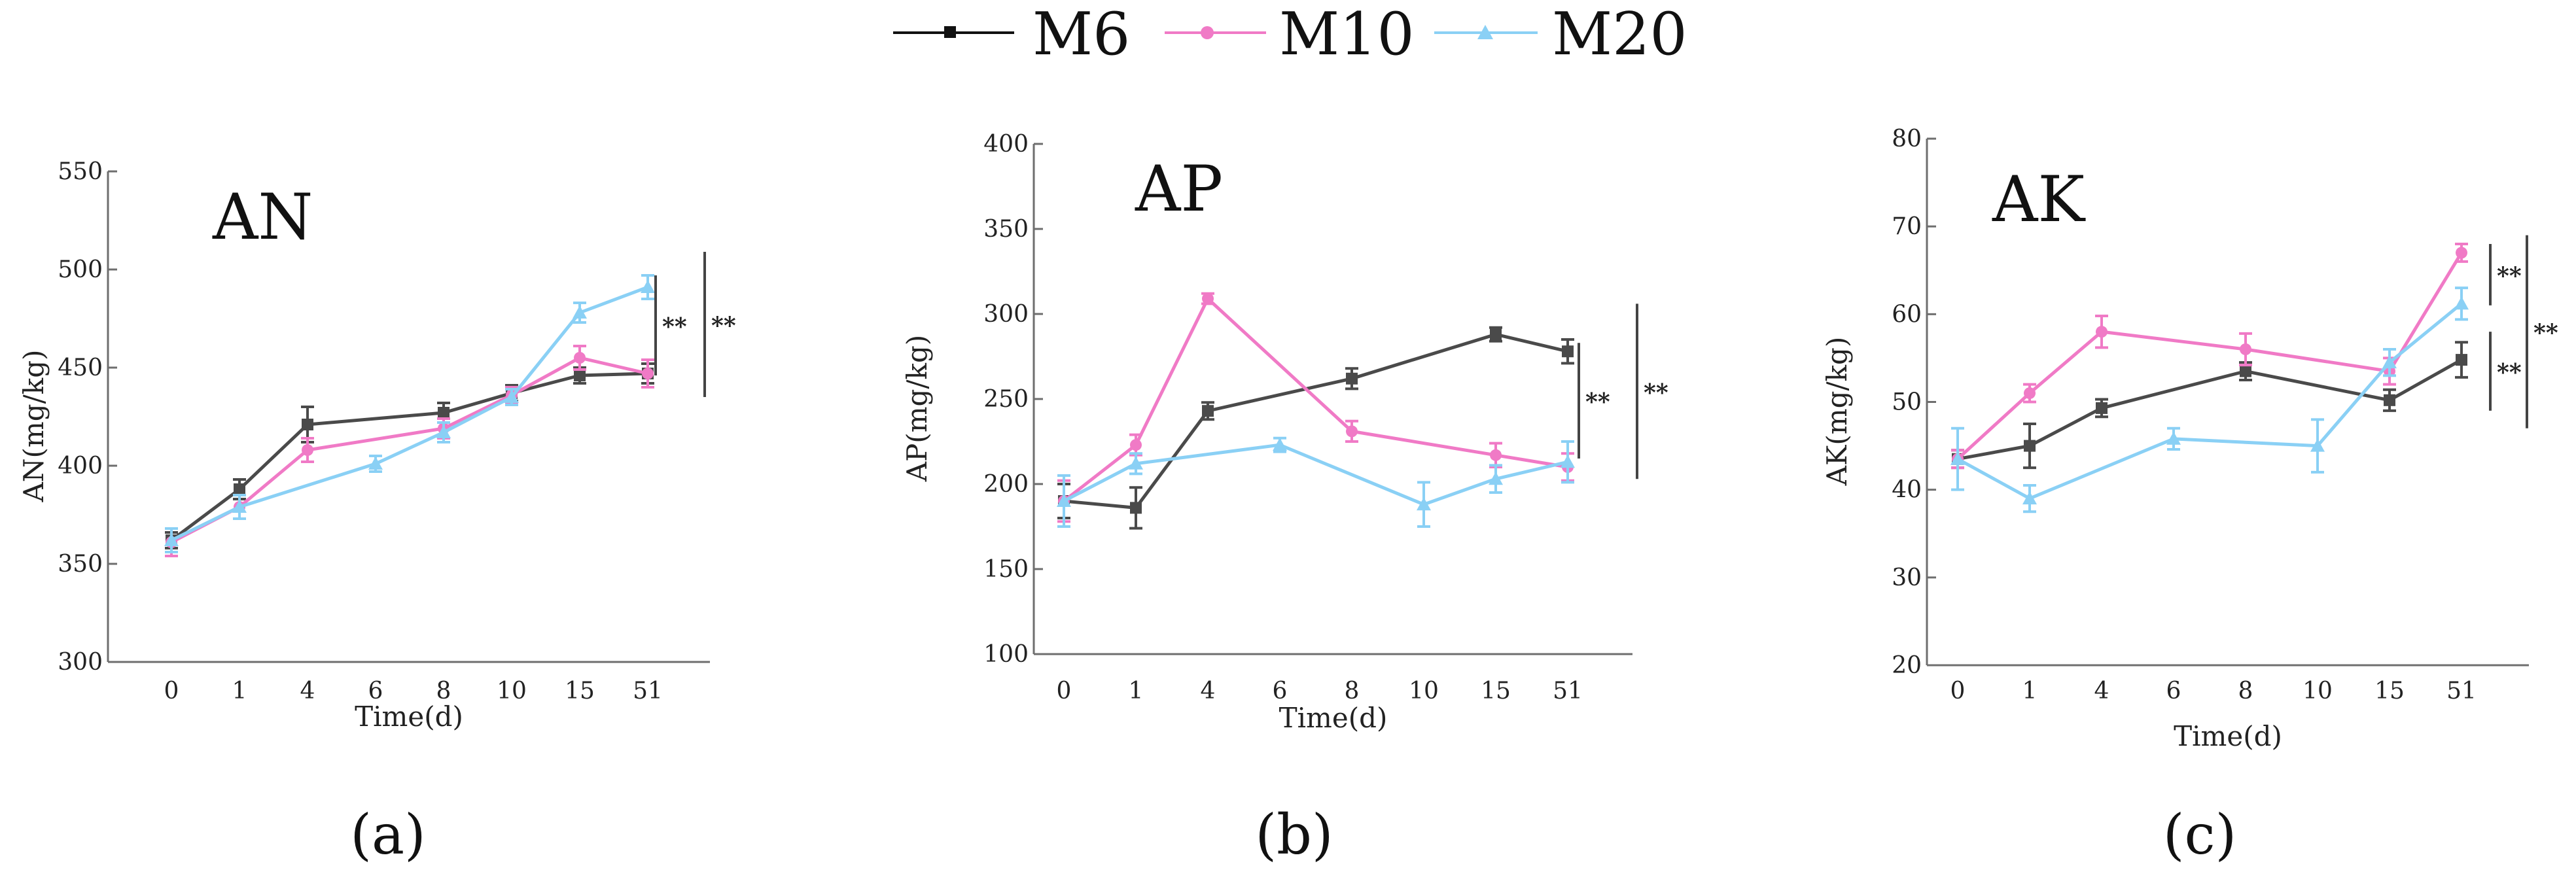  Describe the element at coordinates (2245, 691) in the screenshot. I see `x-tick-label-ak: 8` at that location.